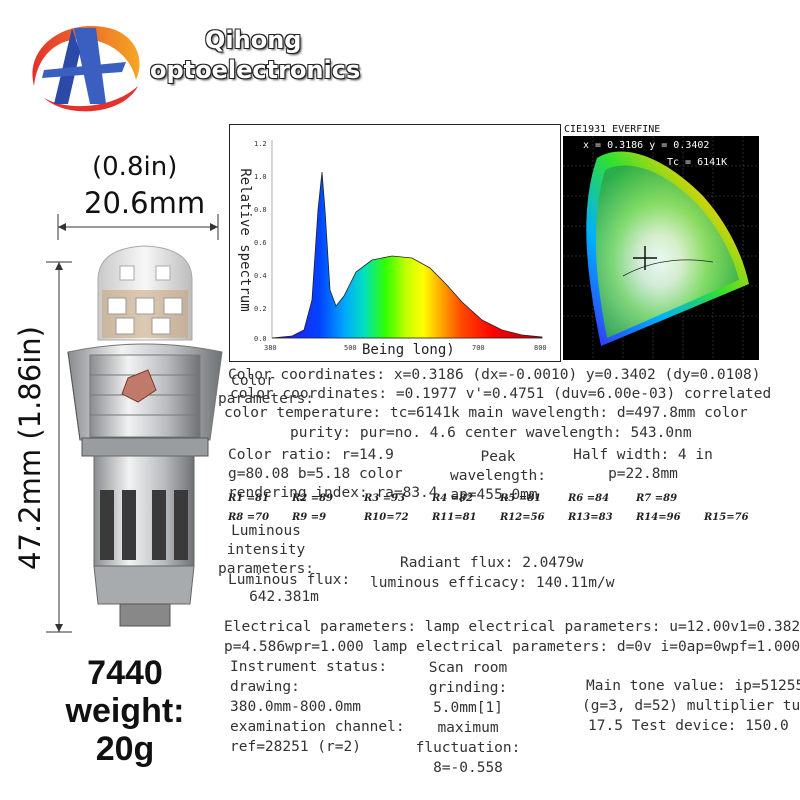 The height and width of the screenshot is (800, 800). What do you see at coordinates (125, 711) in the screenshot?
I see `weight-label: weight:` at bounding box center [125, 711].